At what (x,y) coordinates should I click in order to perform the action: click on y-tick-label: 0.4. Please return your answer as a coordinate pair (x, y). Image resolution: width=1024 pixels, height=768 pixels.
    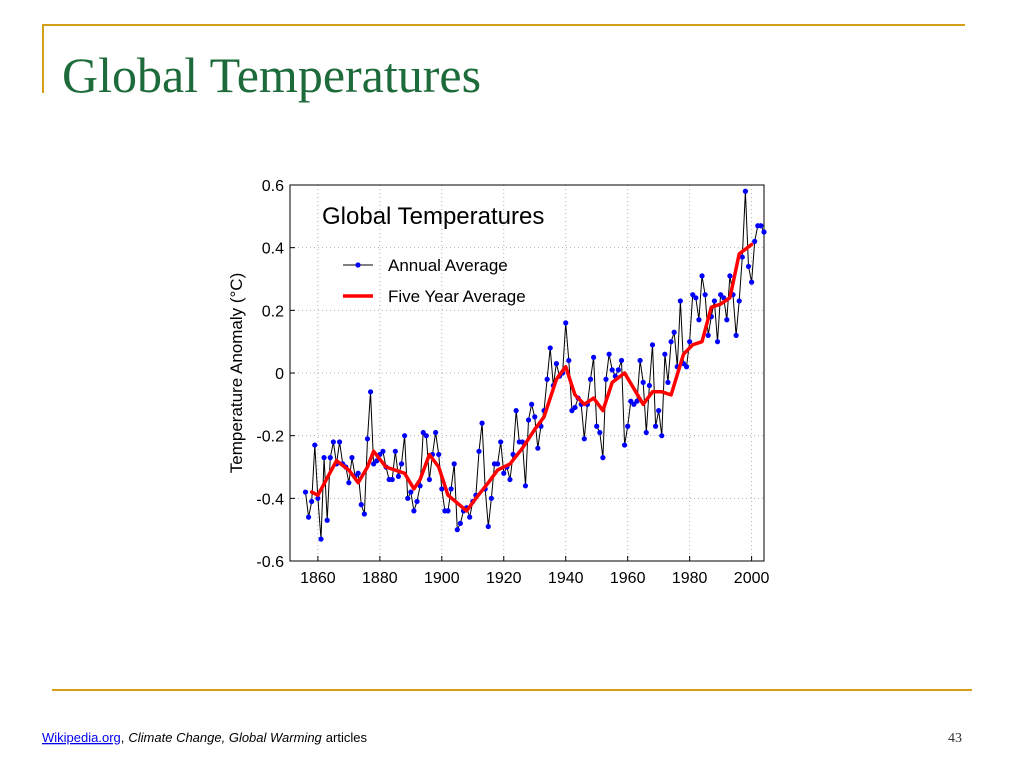
    Looking at the image, I should click on (273, 249).